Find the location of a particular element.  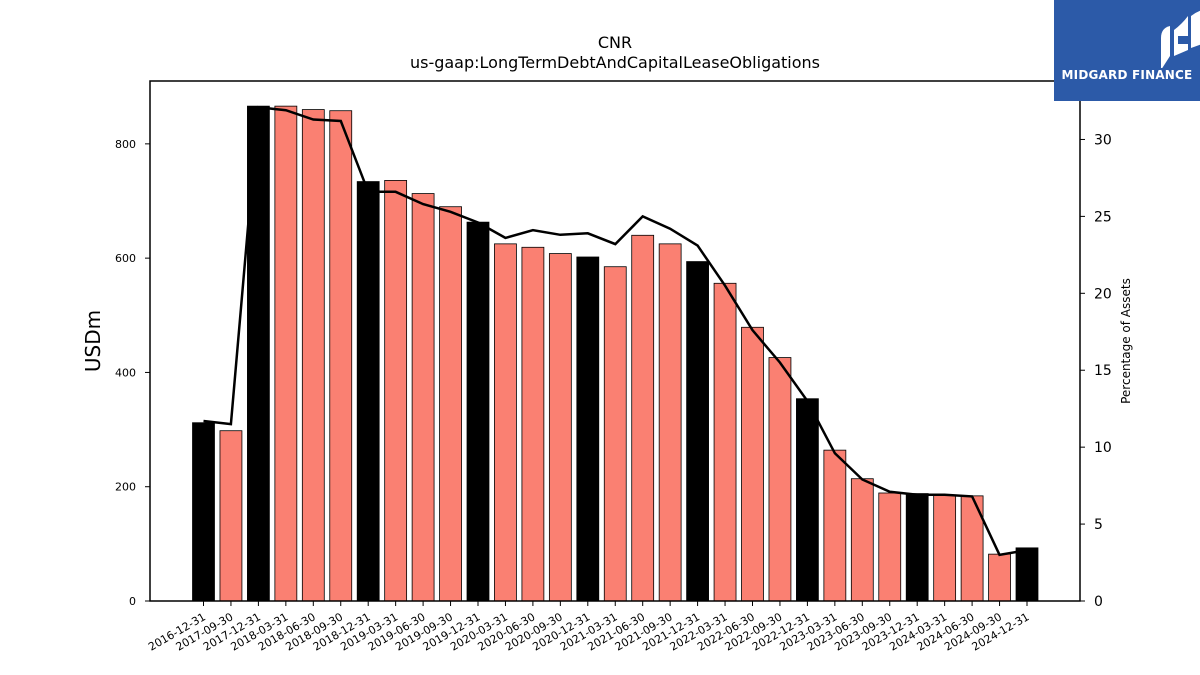

y-tick-label: 0 is located at coordinates (132, 601).